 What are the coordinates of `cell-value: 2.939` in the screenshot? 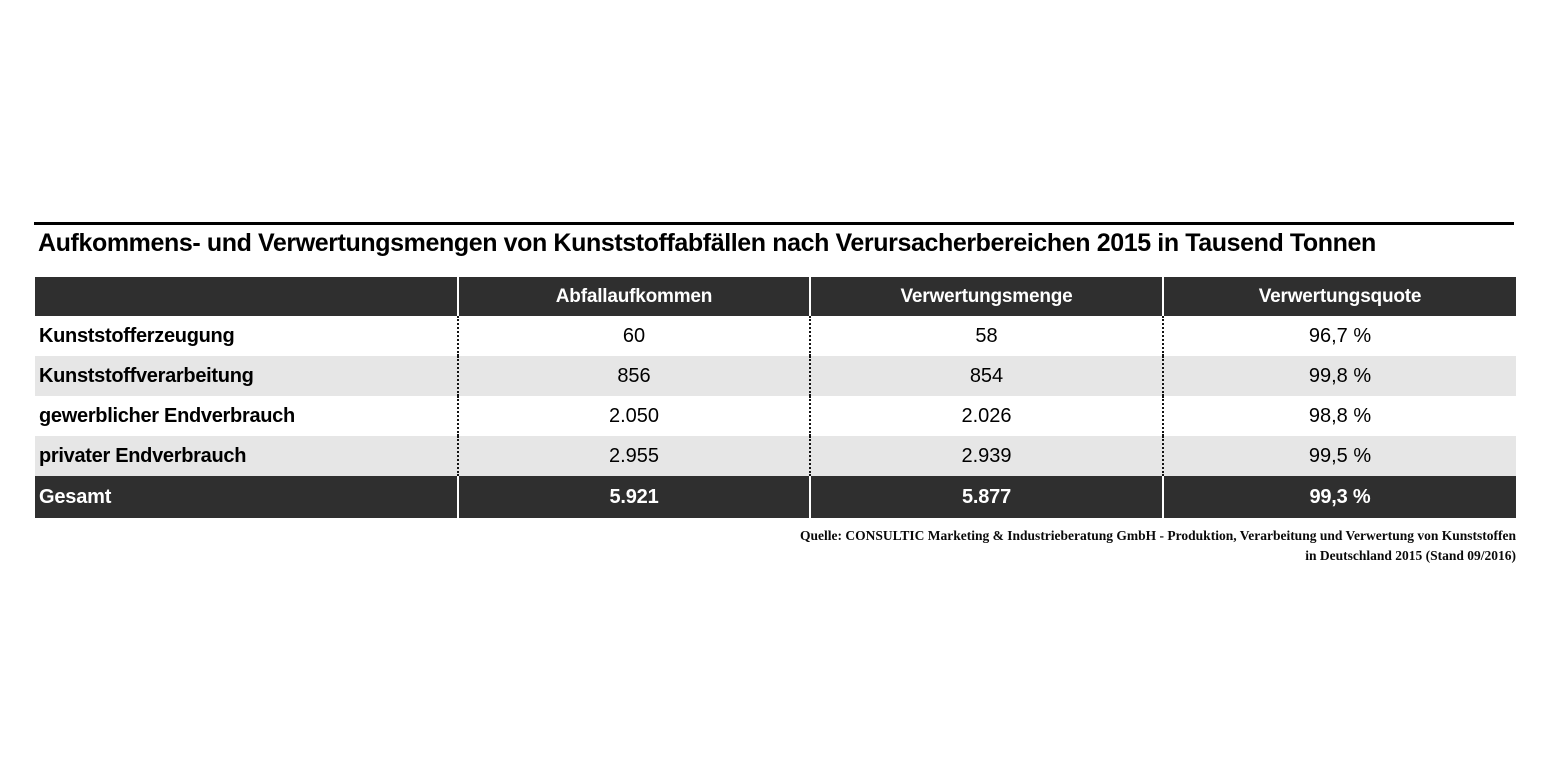 It's located at (985, 456).